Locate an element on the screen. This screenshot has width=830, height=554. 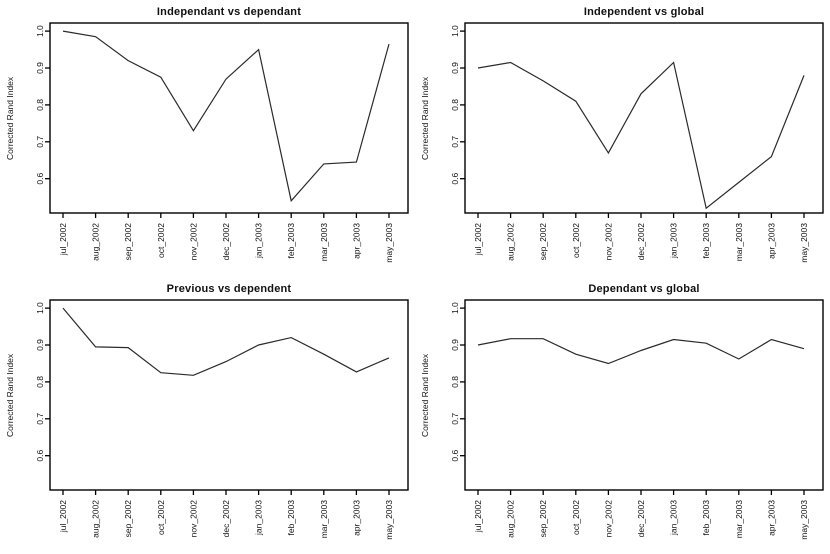
chart-title: Dependant vs global is located at coordinates (644, 289).